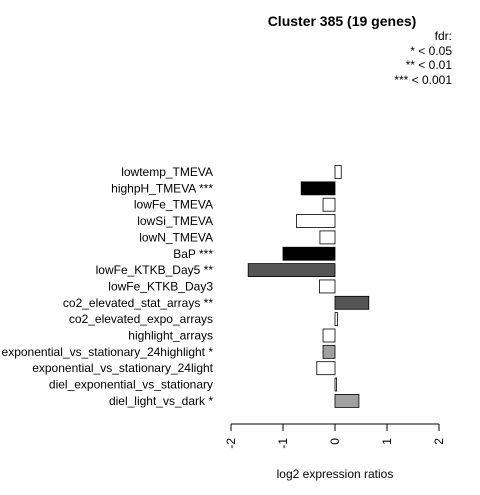 This screenshot has width=480, height=495. Describe the element at coordinates (283, 443) in the screenshot. I see `x-tick-label-1: -1` at that location.